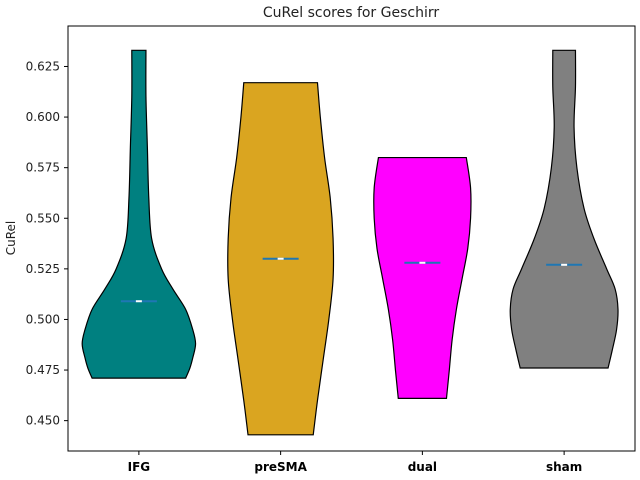 Image resolution: width=640 pixels, height=480 pixels. What do you see at coordinates (564, 467) in the screenshot?
I see `x-tick-label-sham: sham` at bounding box center [564, 467].